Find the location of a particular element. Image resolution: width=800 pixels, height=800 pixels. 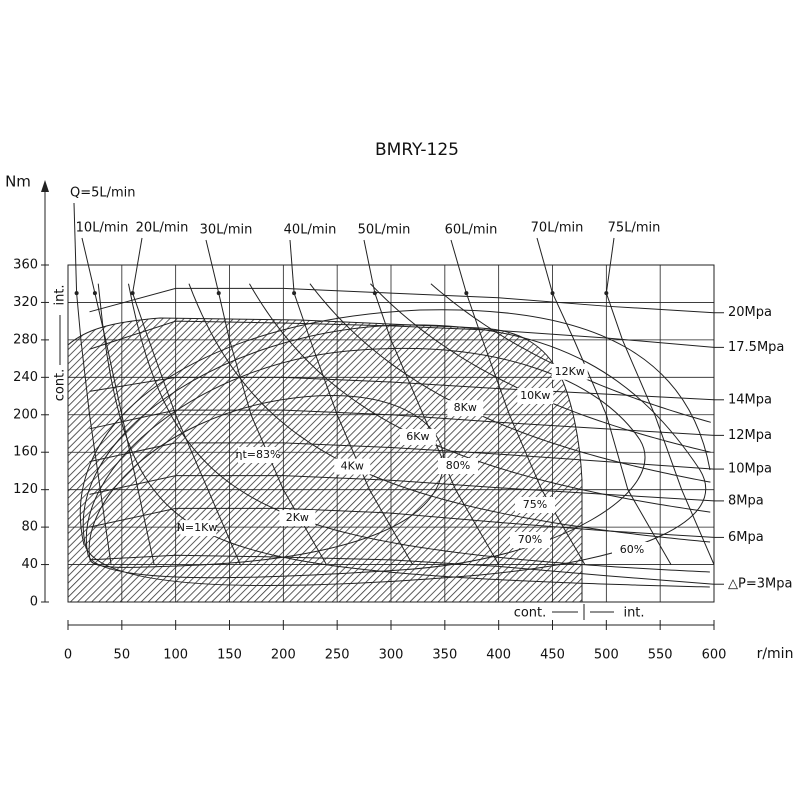

y-tick-label: 80 is located at coordinates (29, 527).